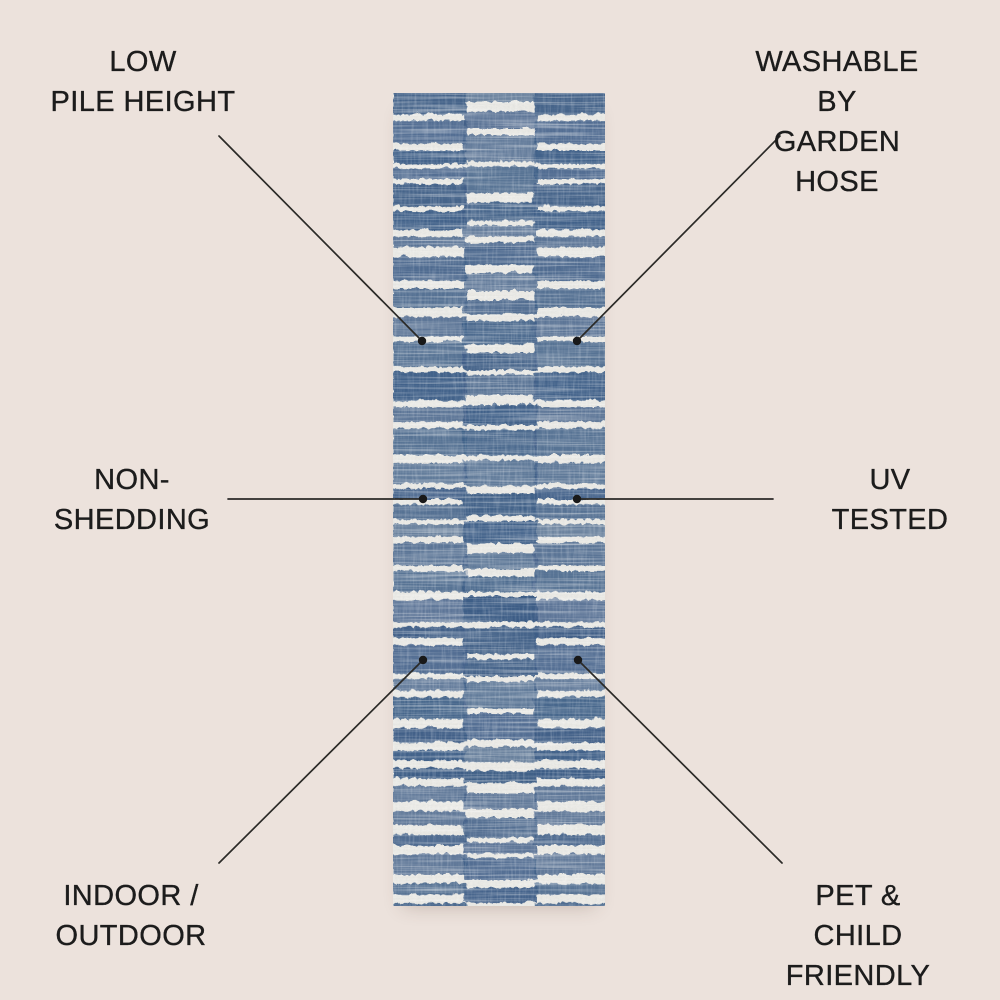 This screenshot has height=1000, width=1000. What do you see at coordinates (858, 936) in the screenshot?
I see `label-pet-child-friendly: PET & CHILD FRIENDLY` at bounding box center [858, 936].